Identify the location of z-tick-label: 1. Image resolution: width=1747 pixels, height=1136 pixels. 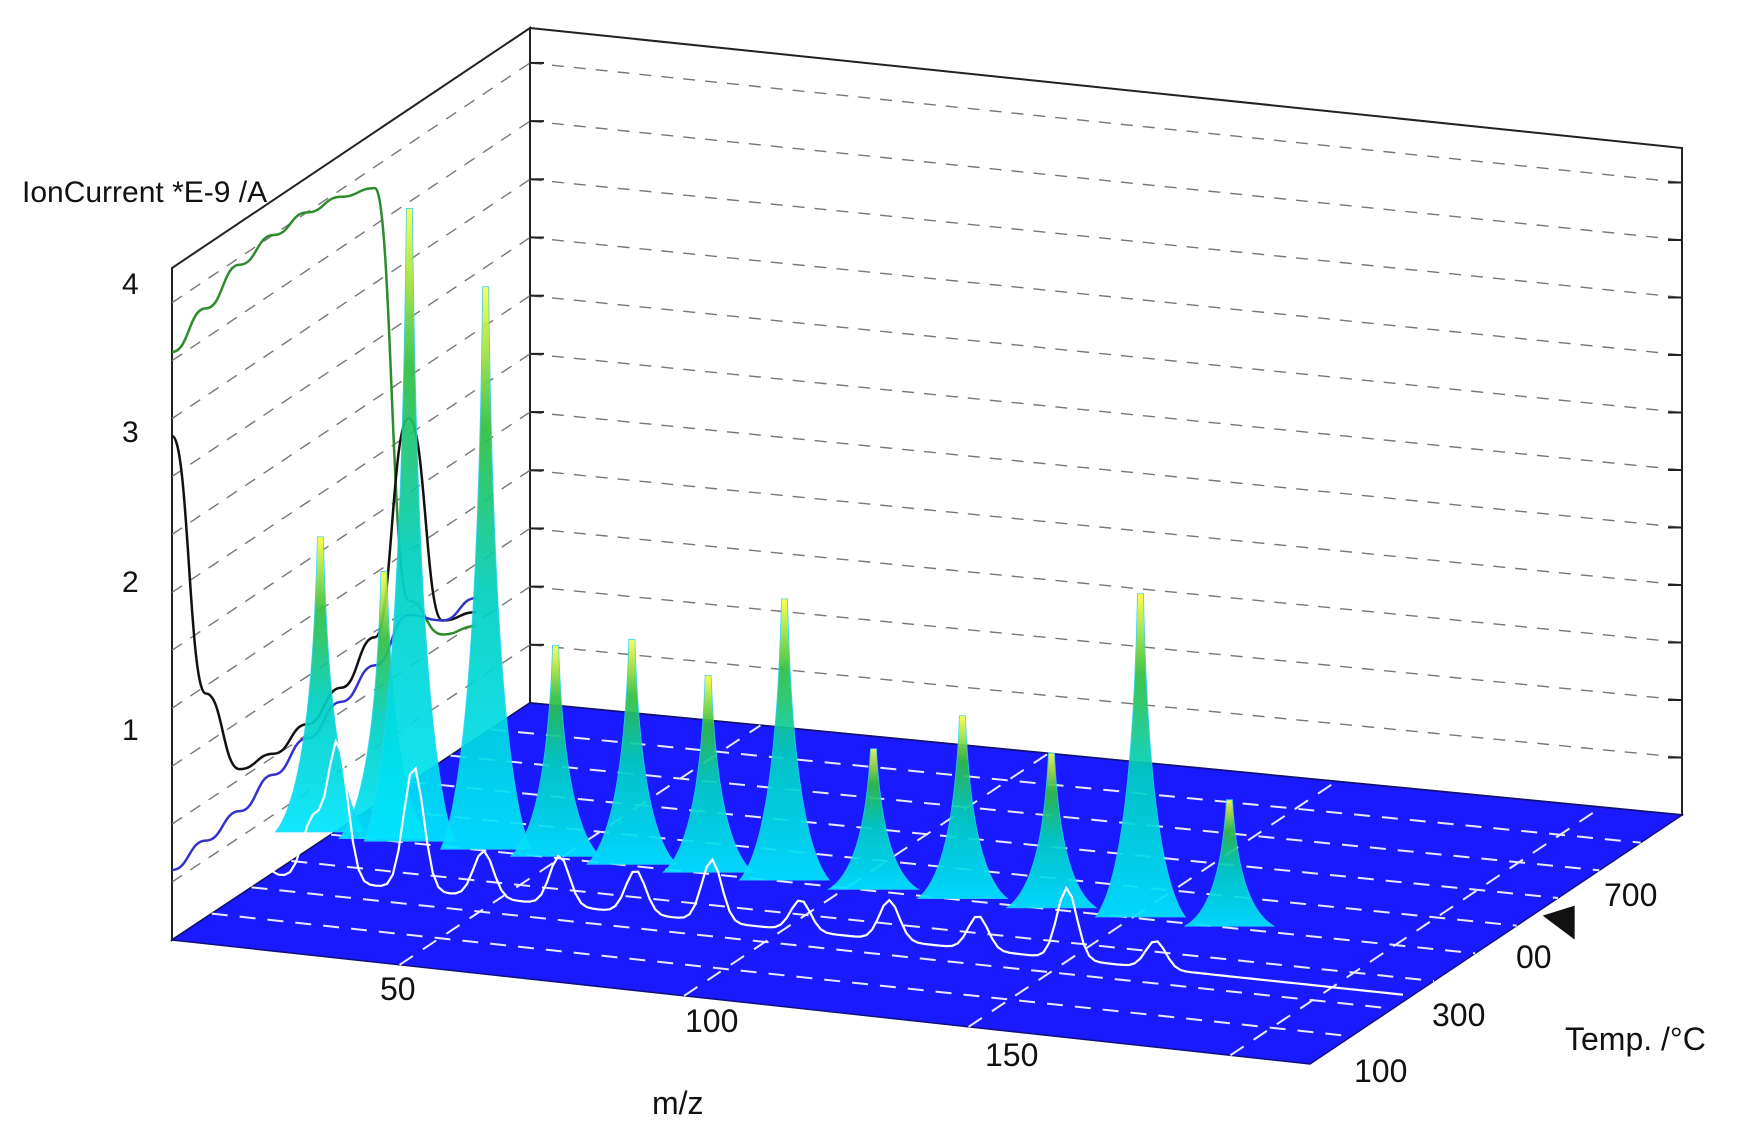
(130, 730).